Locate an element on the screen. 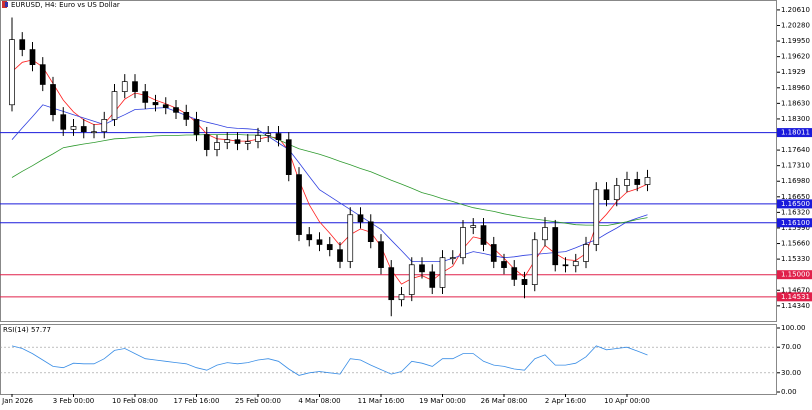 The width and height of the screenshot is (812, 410). y-tick-label: 1.20610 is located at coordinates (795, 10).